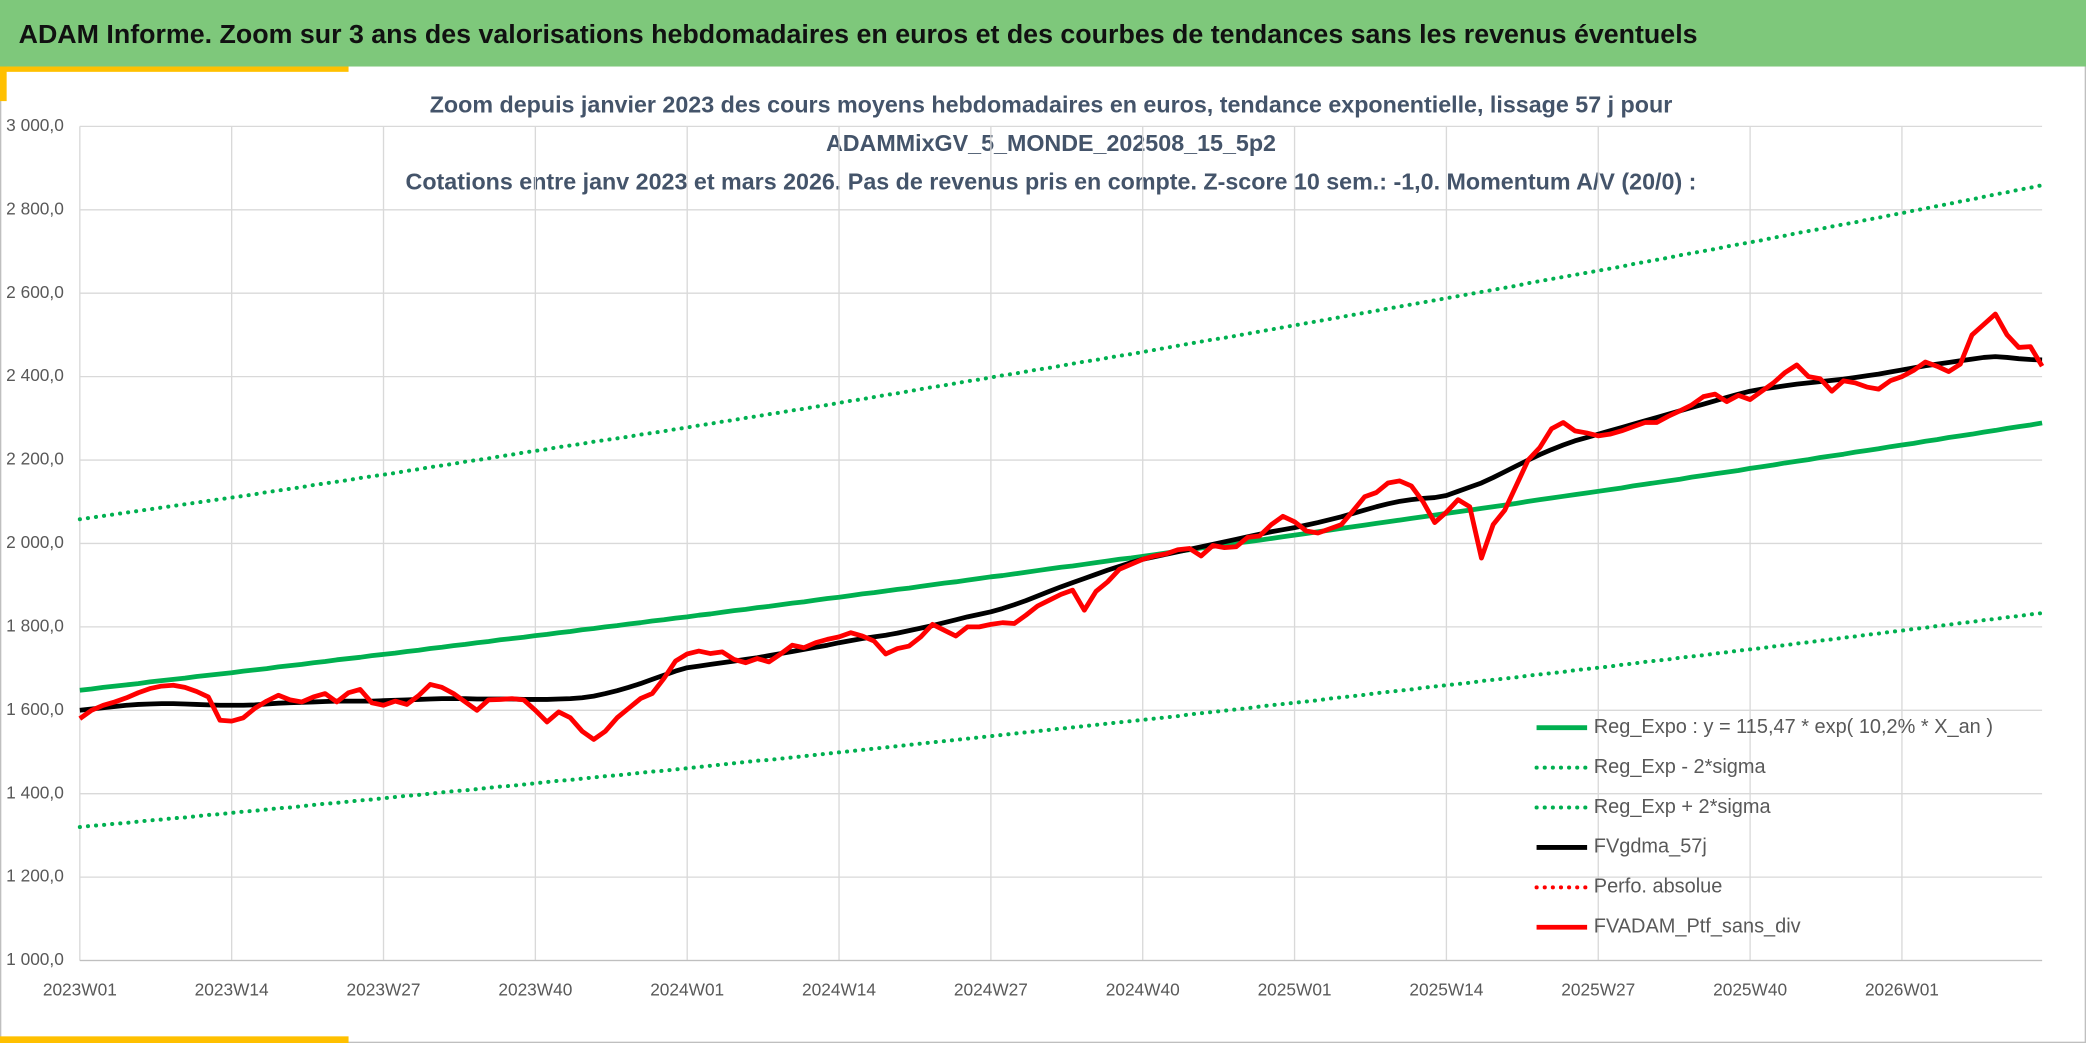 The width and height of the screenshot is (2086, 1043). I want to click on y-tick-label: 1 000,0, so click(35, 959).